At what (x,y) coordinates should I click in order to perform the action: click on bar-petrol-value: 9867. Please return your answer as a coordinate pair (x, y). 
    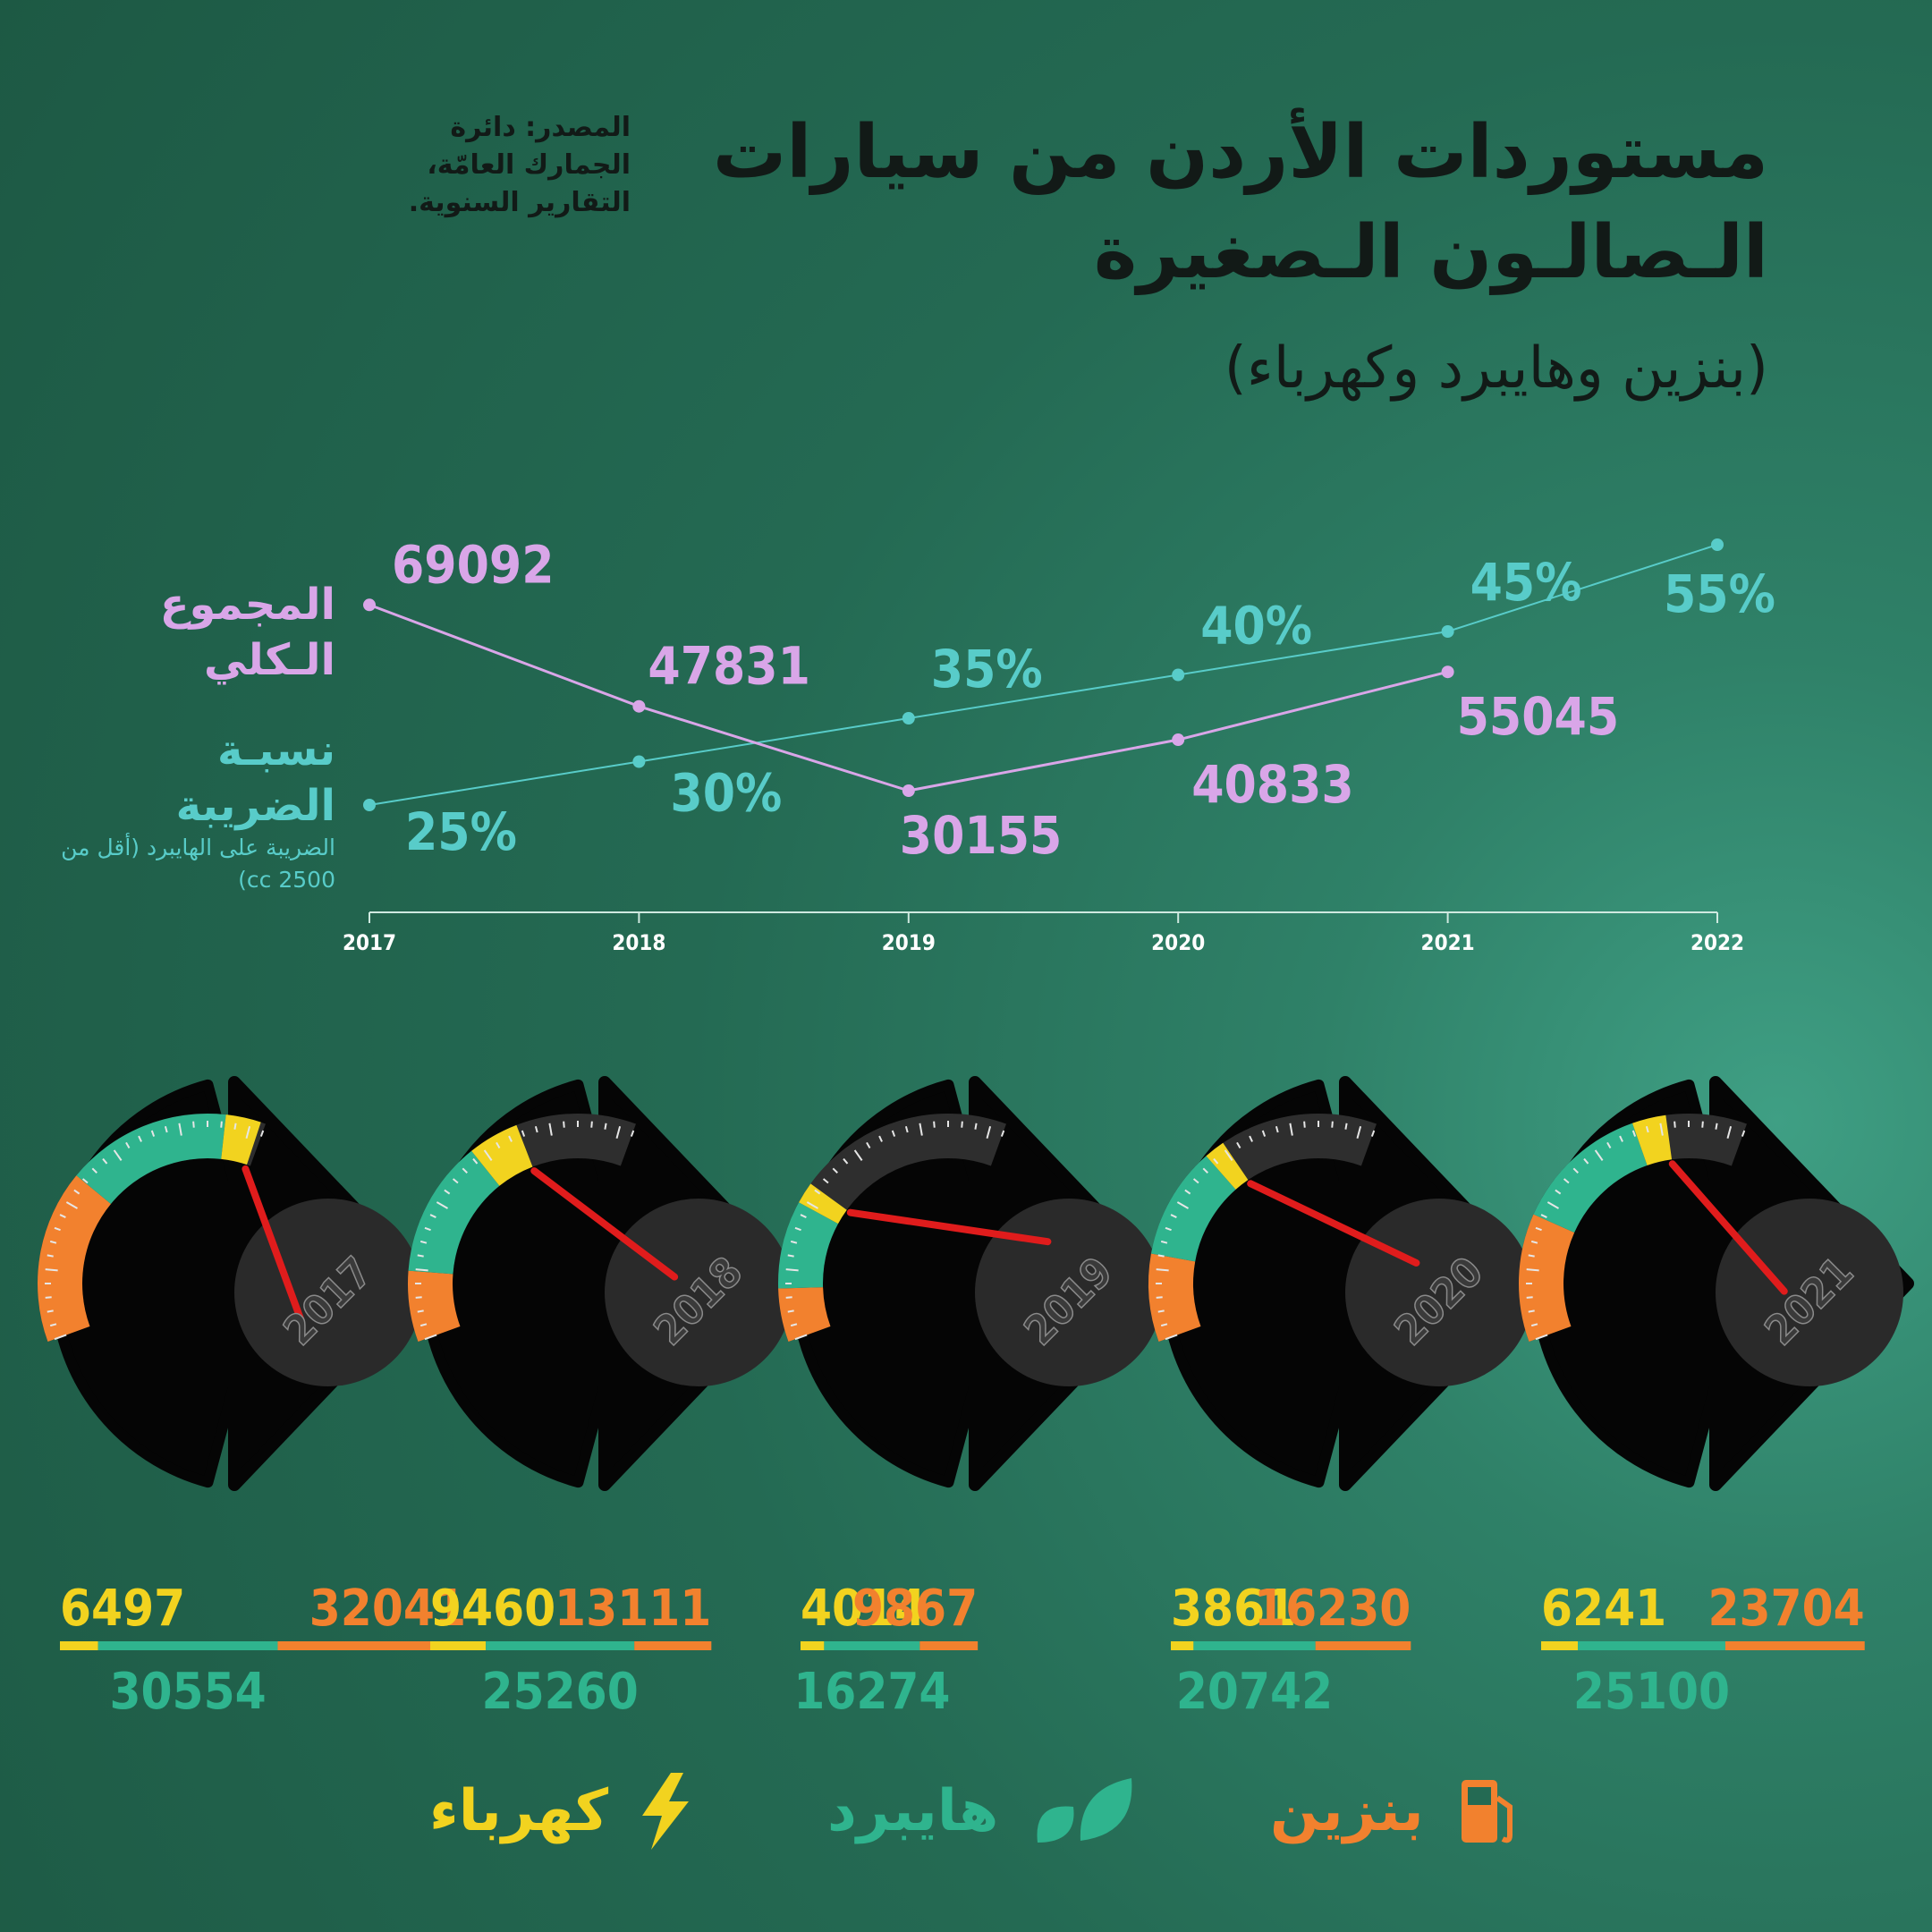
    Looking at the image, I should click on (915, 1609).